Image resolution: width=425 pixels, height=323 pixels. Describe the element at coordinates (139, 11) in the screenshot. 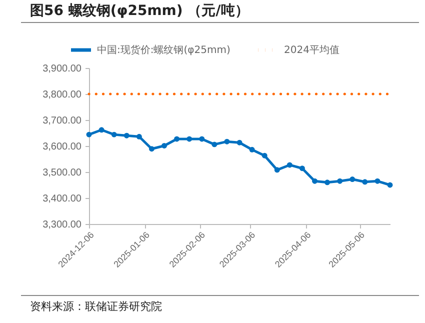

I see `chart-title: 图56 螺纹钢(φ25mm) （元/吨）` at that location.